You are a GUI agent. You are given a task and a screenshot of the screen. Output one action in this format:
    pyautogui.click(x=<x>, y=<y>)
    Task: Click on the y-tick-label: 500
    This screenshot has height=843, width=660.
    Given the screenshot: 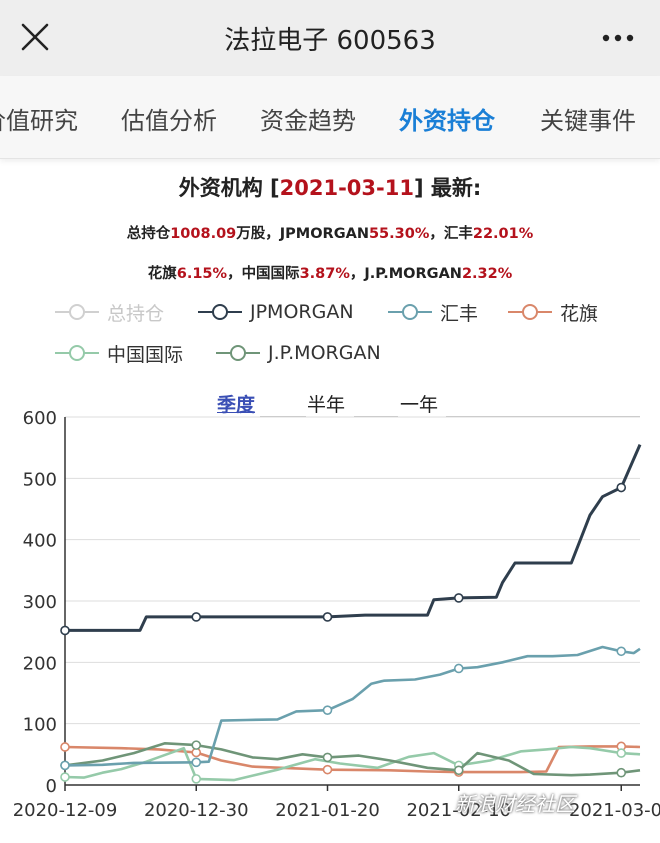 What is the action you would take?
    pyautogui.click(x=40, y=479)
    